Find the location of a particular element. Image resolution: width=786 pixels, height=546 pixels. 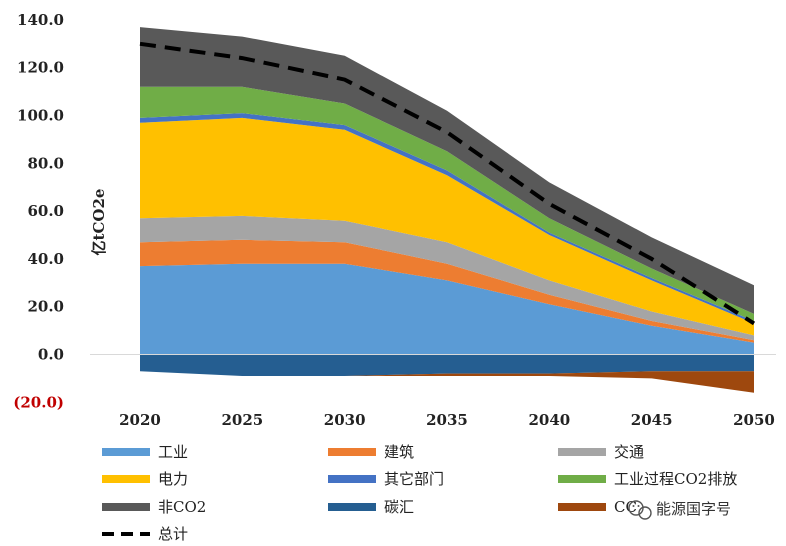

x-tick-label: 2050 is located at coordinates (754, 420).